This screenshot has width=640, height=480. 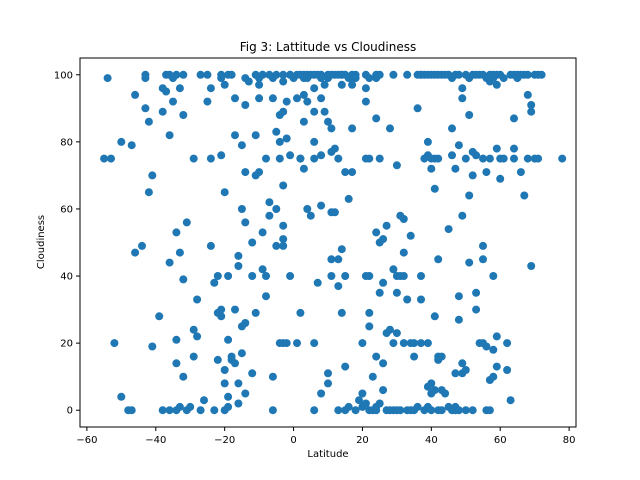 What do you see at coordinates (327, 454) in the screenshot?
I see `x-axis-label: Latitude` at bounding box center [327, 454].